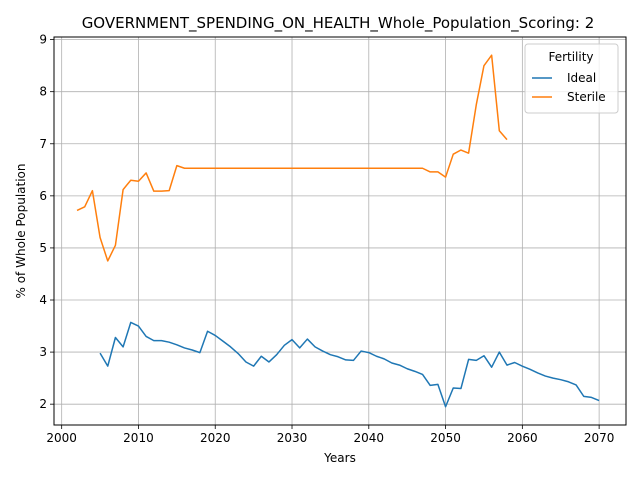  What do you see at coordinates (43, 92) in the screenshot?
I see `y-tick-label: 8` at bounding box center [43, 92].